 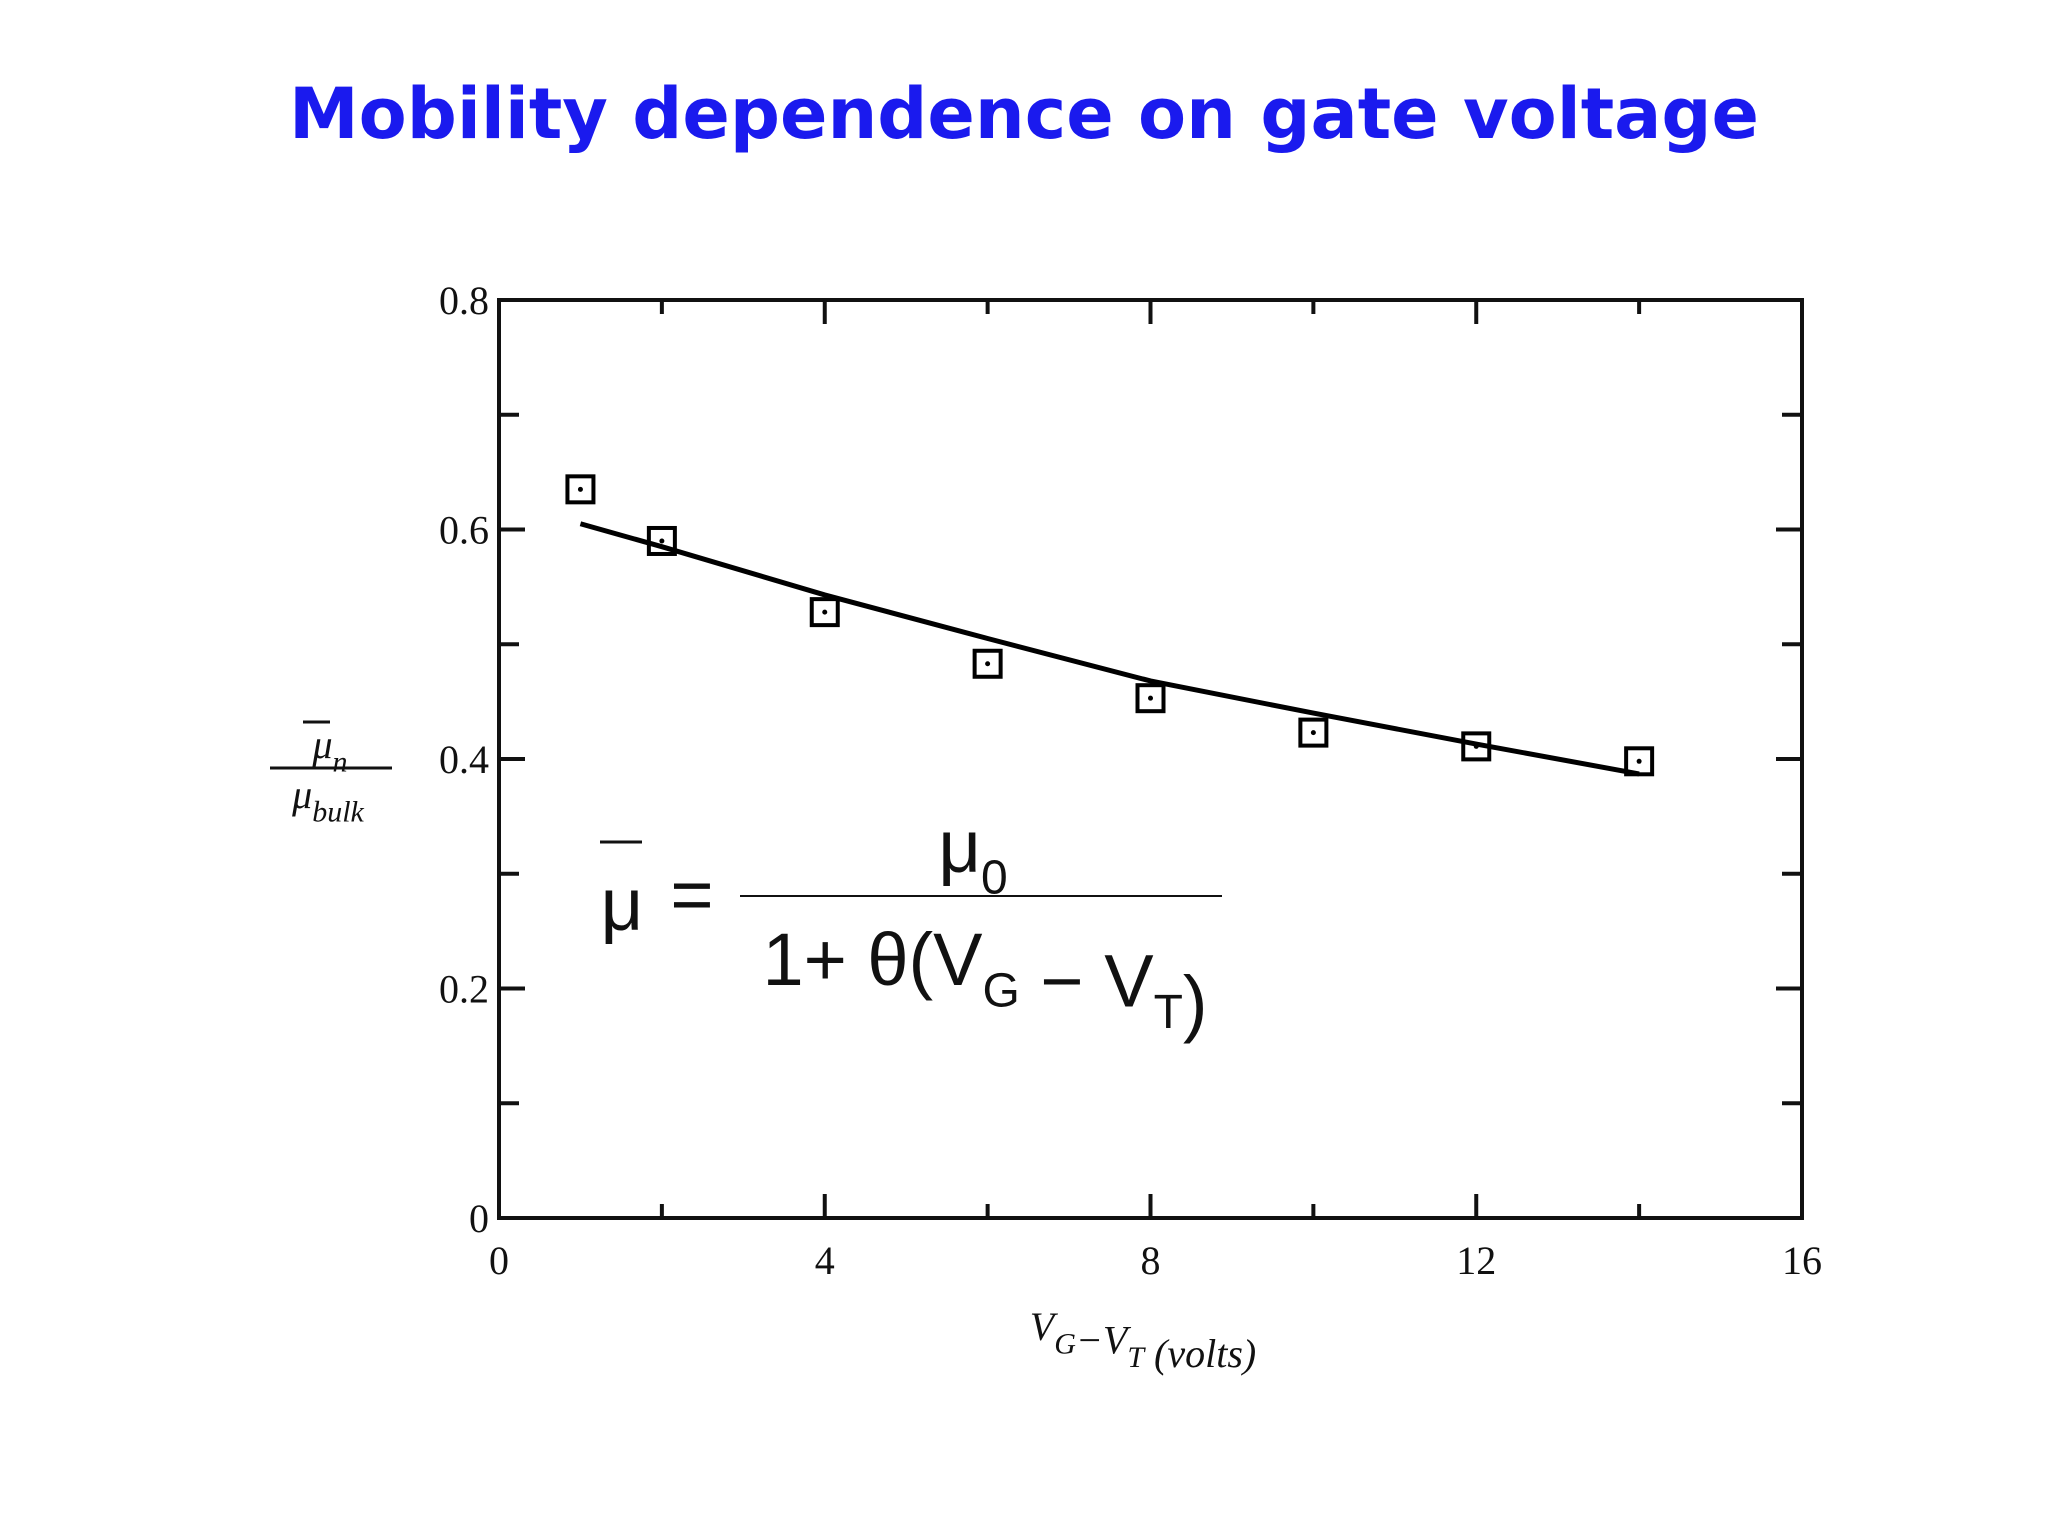 I want to click on y-tick-label: 0.8, so click(x=464, y=300).